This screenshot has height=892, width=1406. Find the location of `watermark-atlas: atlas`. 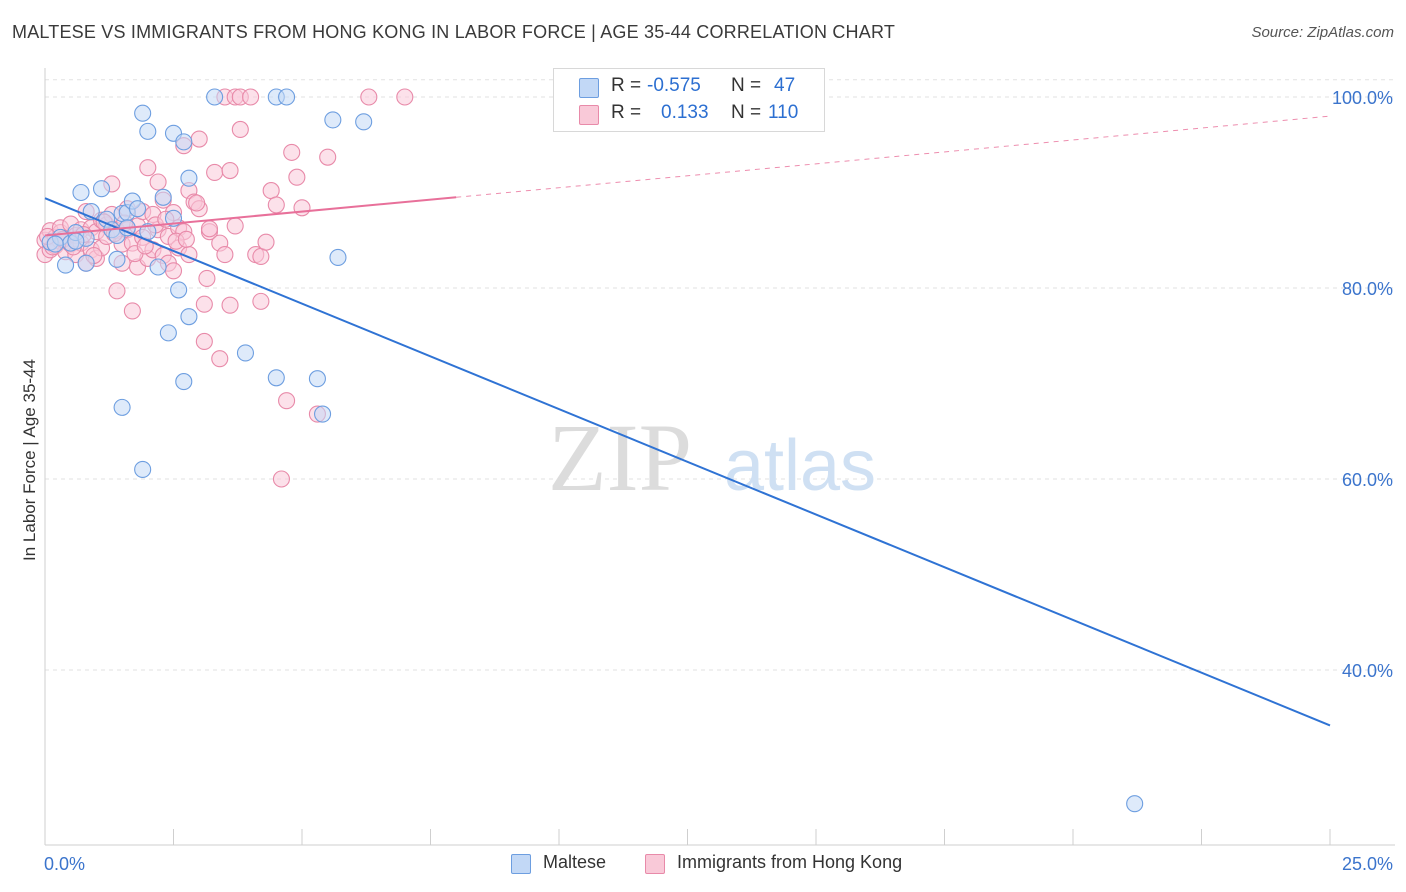

watermark-atlas: atlas is located at coordinates (800, 466).